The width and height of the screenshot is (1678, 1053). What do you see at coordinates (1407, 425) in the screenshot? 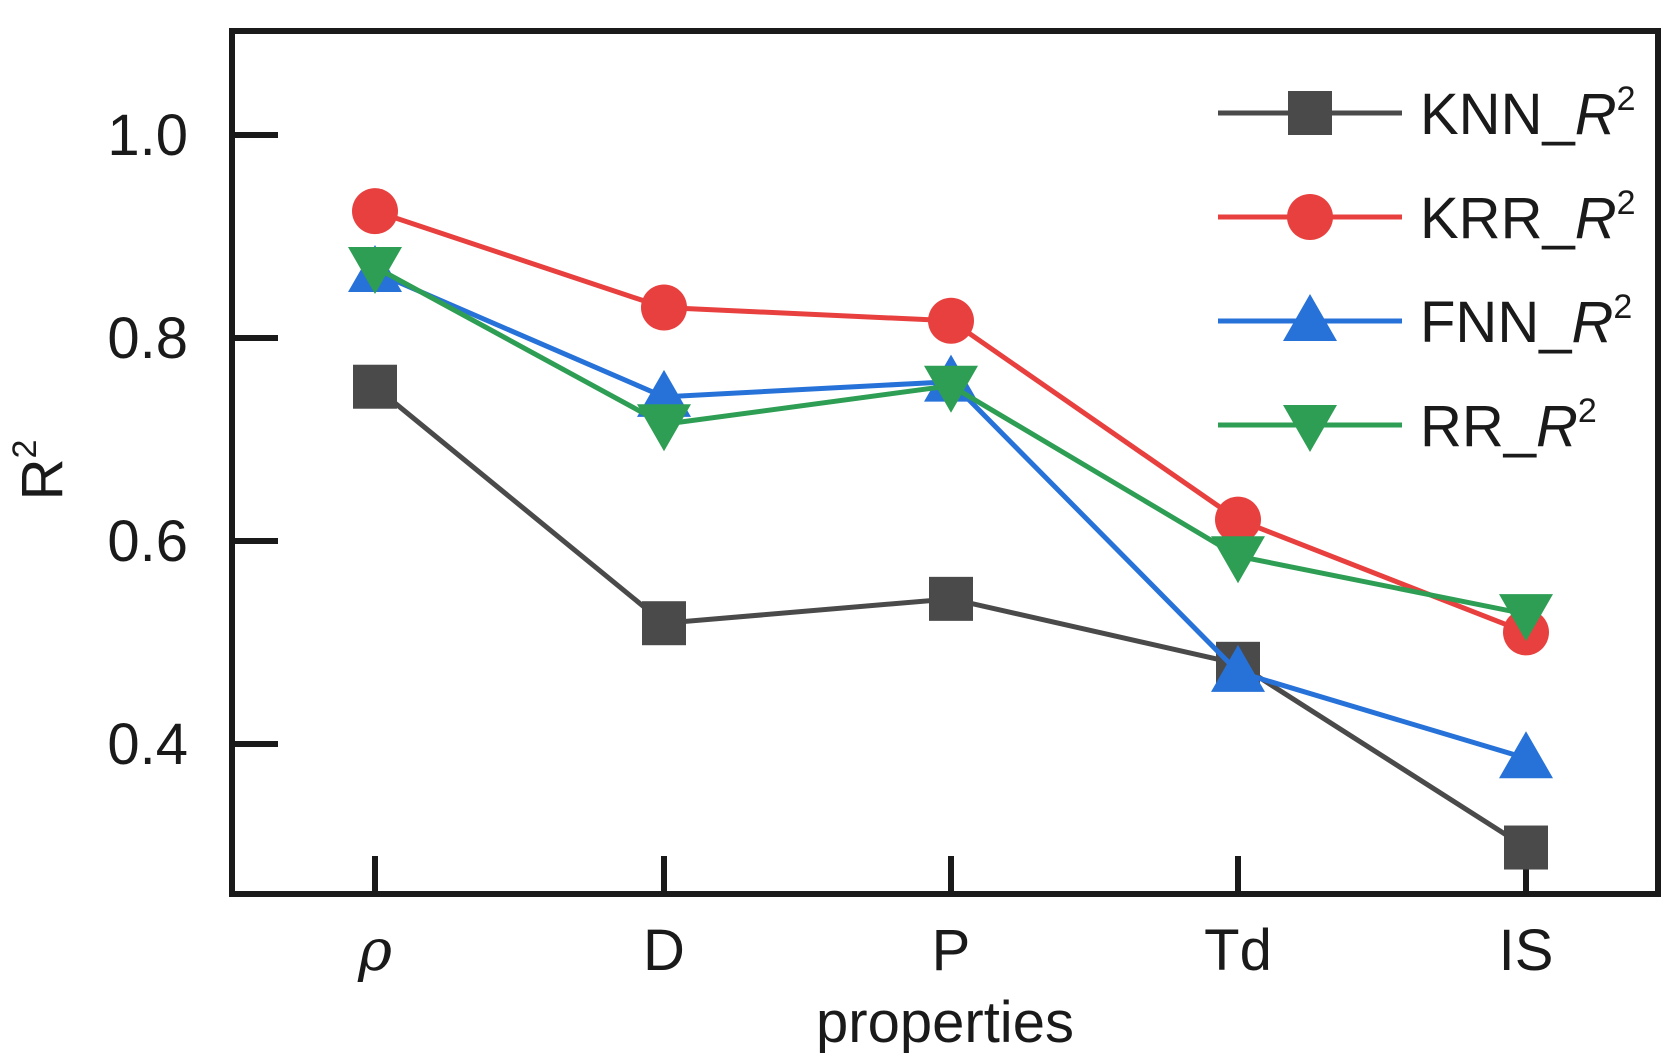
I see `legend-item: RR_R2` at bounding box center [1407, 425].